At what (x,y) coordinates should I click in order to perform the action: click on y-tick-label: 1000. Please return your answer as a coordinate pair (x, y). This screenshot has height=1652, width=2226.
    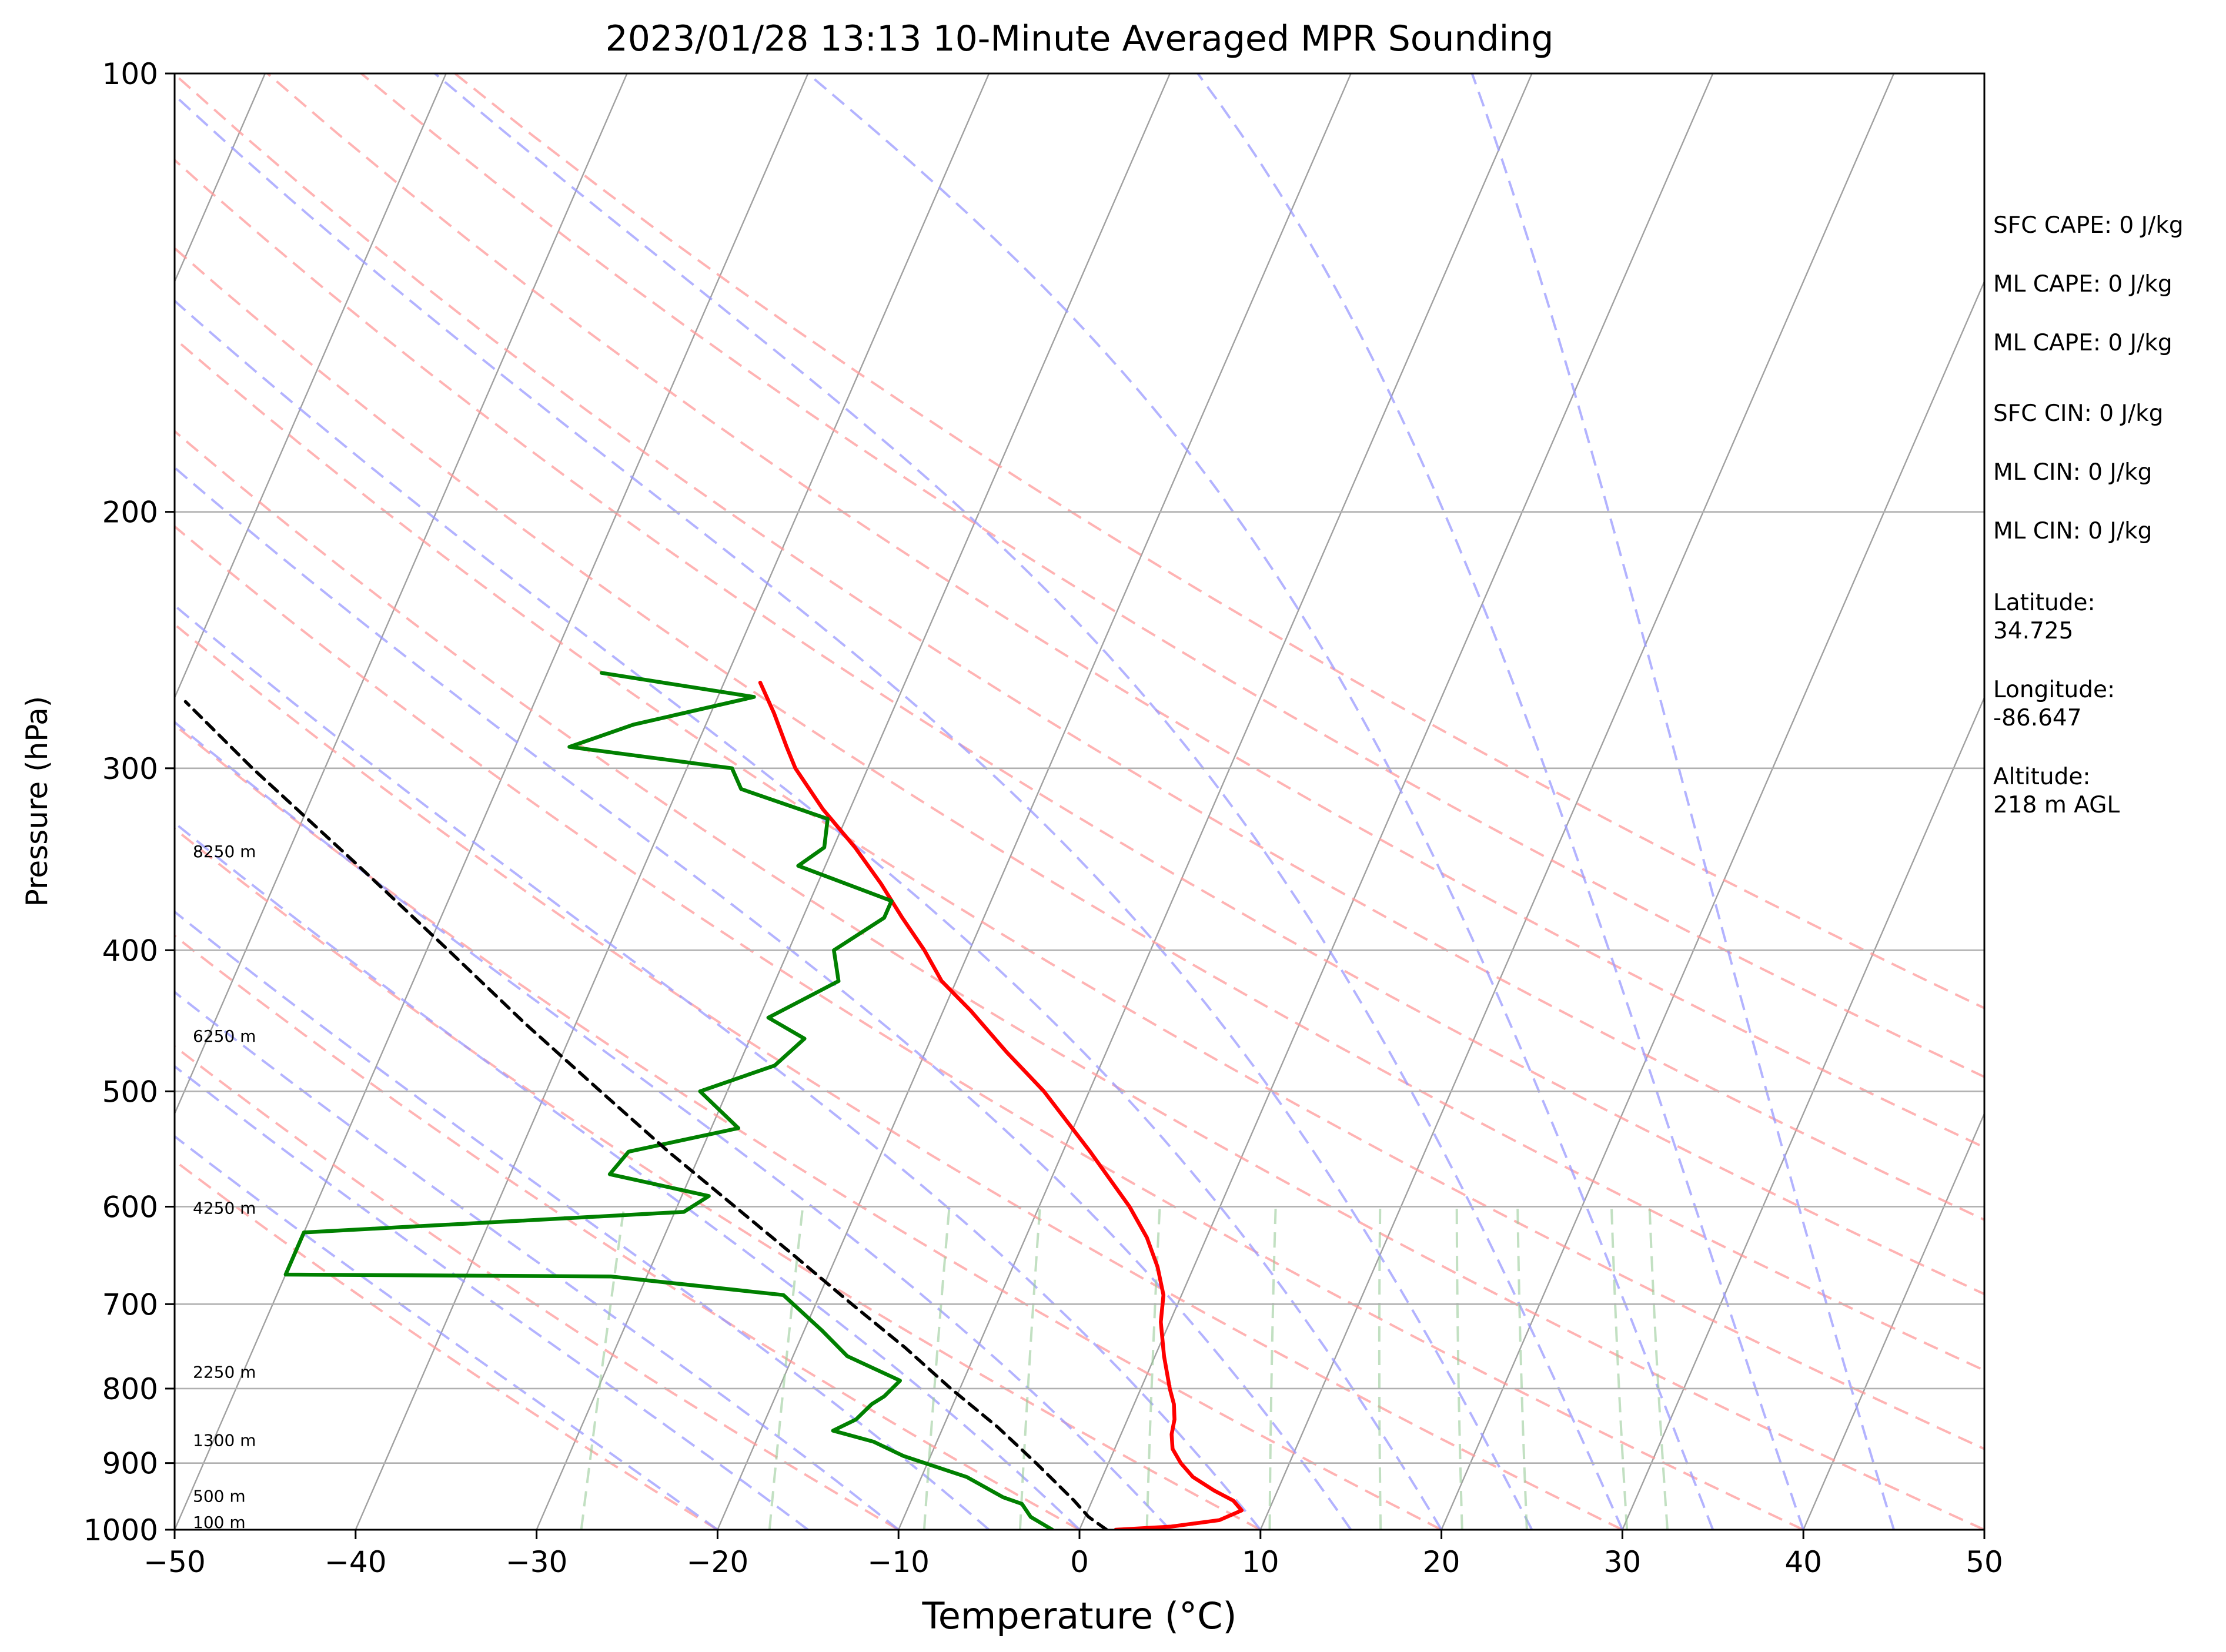
    Looking at the image, I should click on (121, 1530).